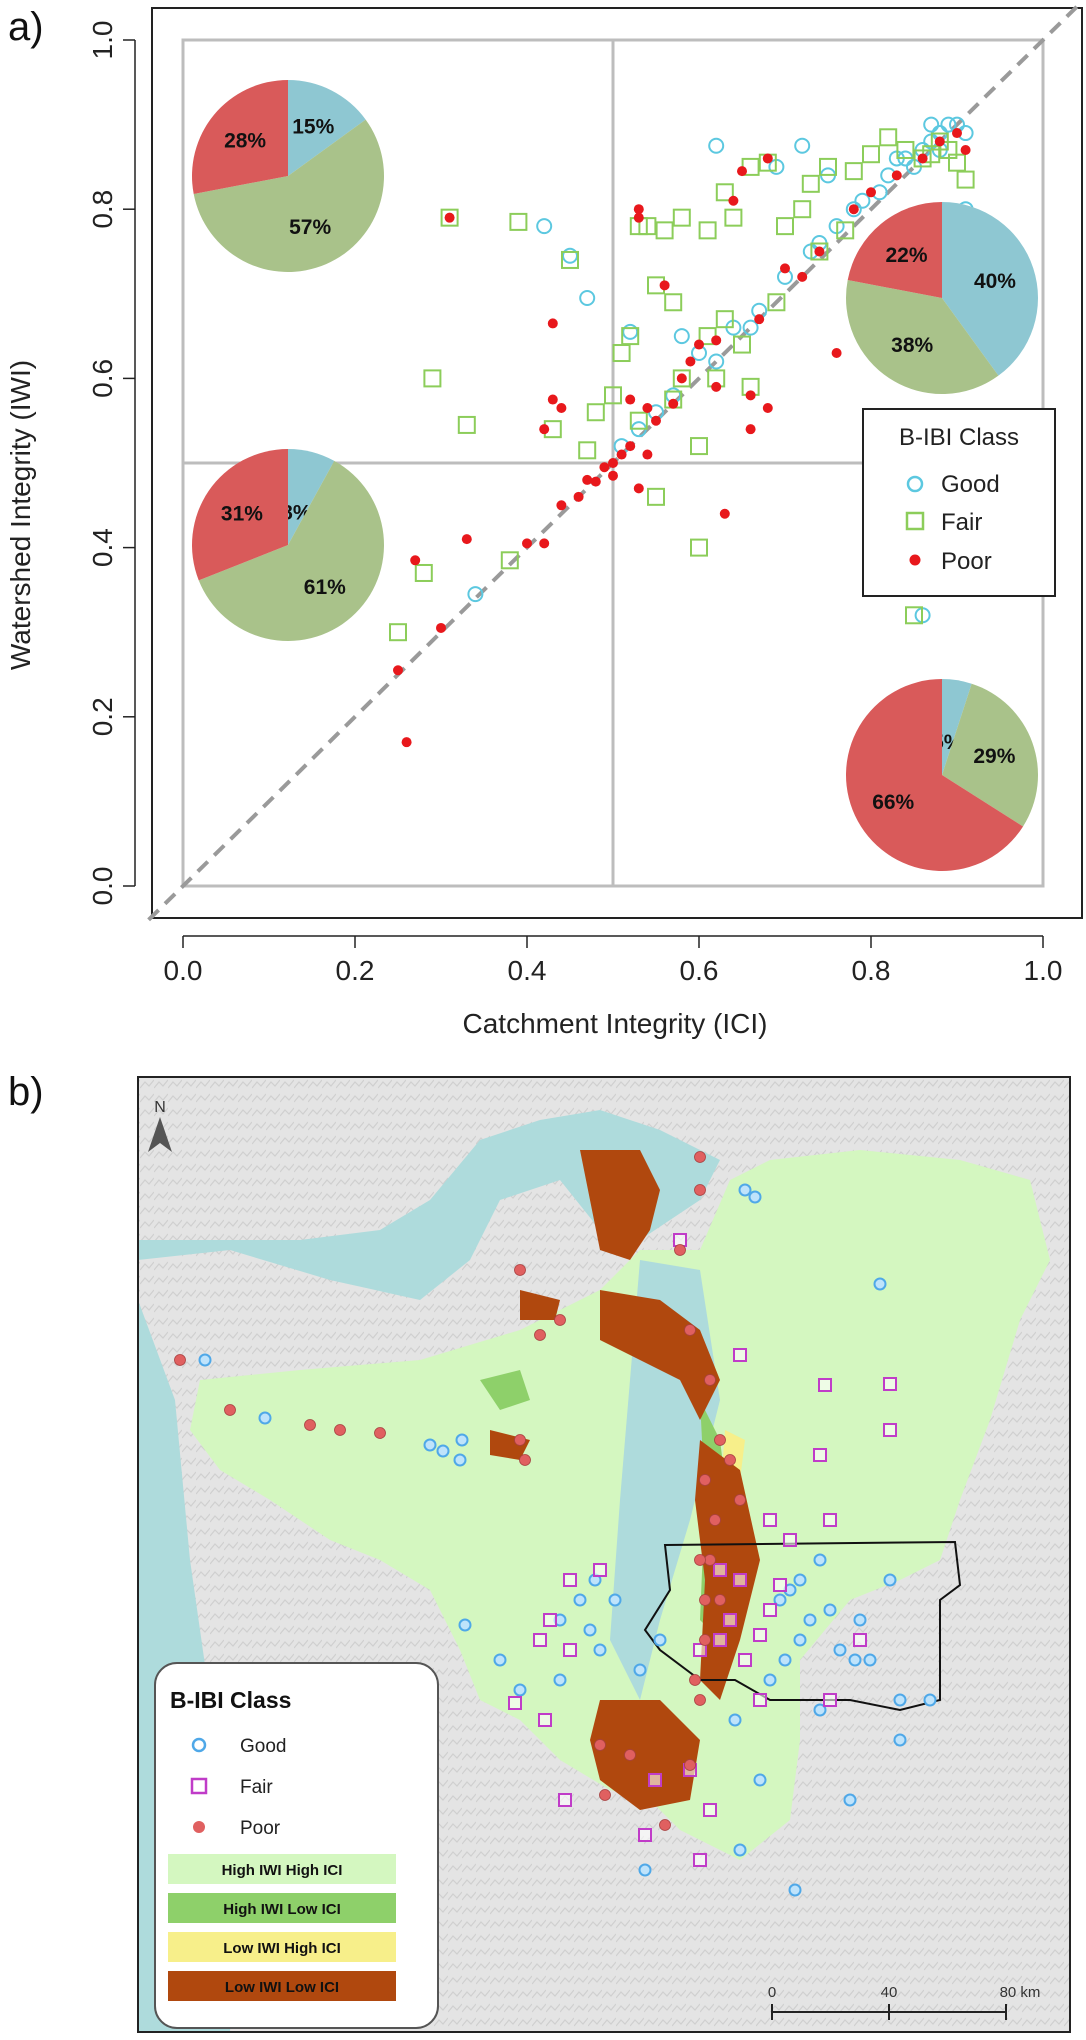 This screenshot has height=2040, width=1086. I want to click on x-axis: 0.0 0.2 0.4 0.6 0.8 1.0, so click(613, 960).